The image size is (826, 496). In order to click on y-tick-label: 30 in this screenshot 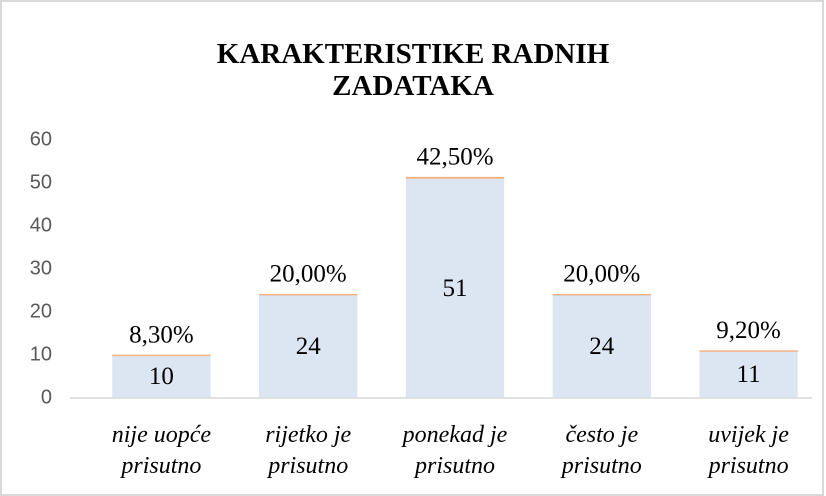, I will do `click(41, 268)`.